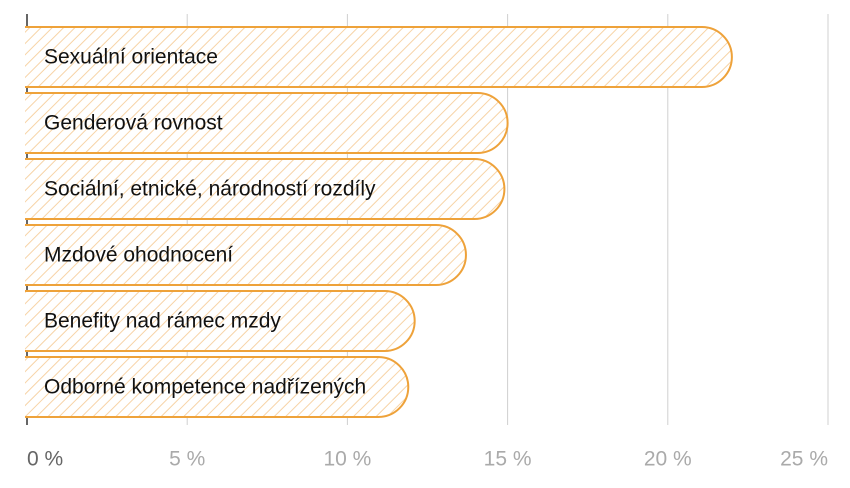 This screenshot has width=850, height=488. What do you see at coordinates (162, 321) in the screenshot?
I see `bar-label: Benefity nad rámec mzdy` at bounding box center [162, 321].